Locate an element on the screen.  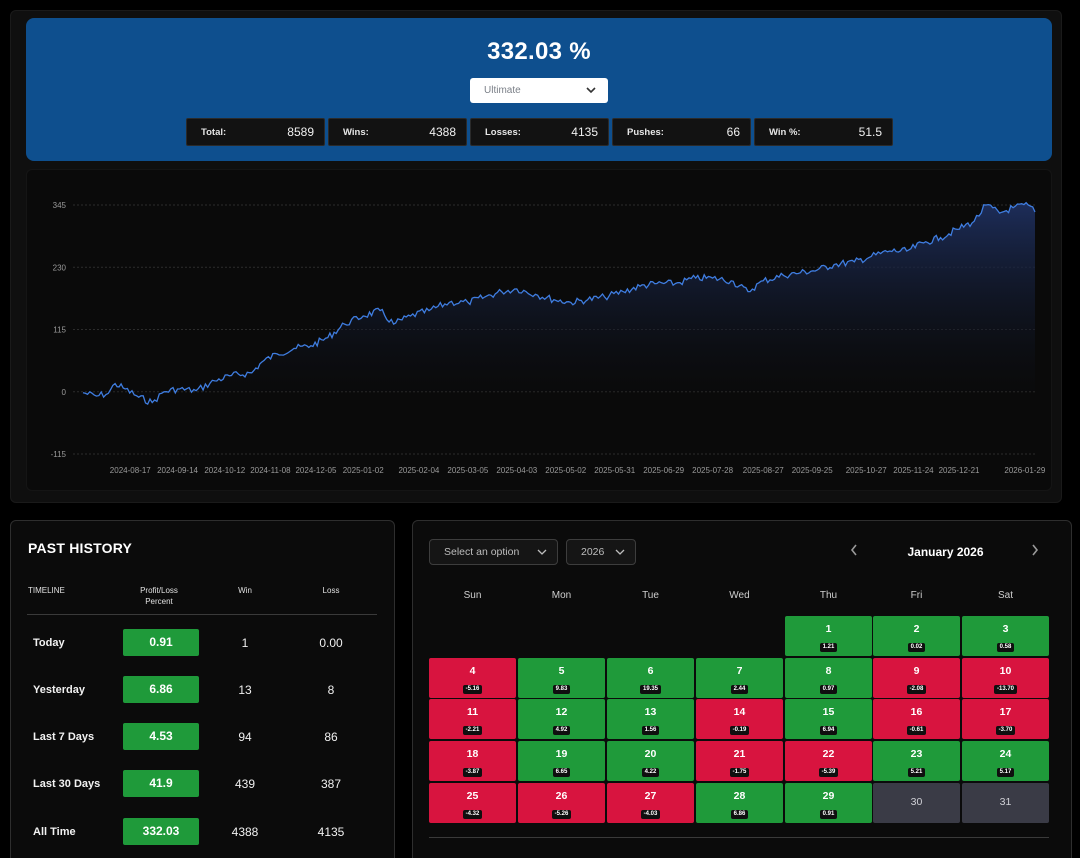
x-tick-label: 2024-08-17 is located at coordinates (130, 470).